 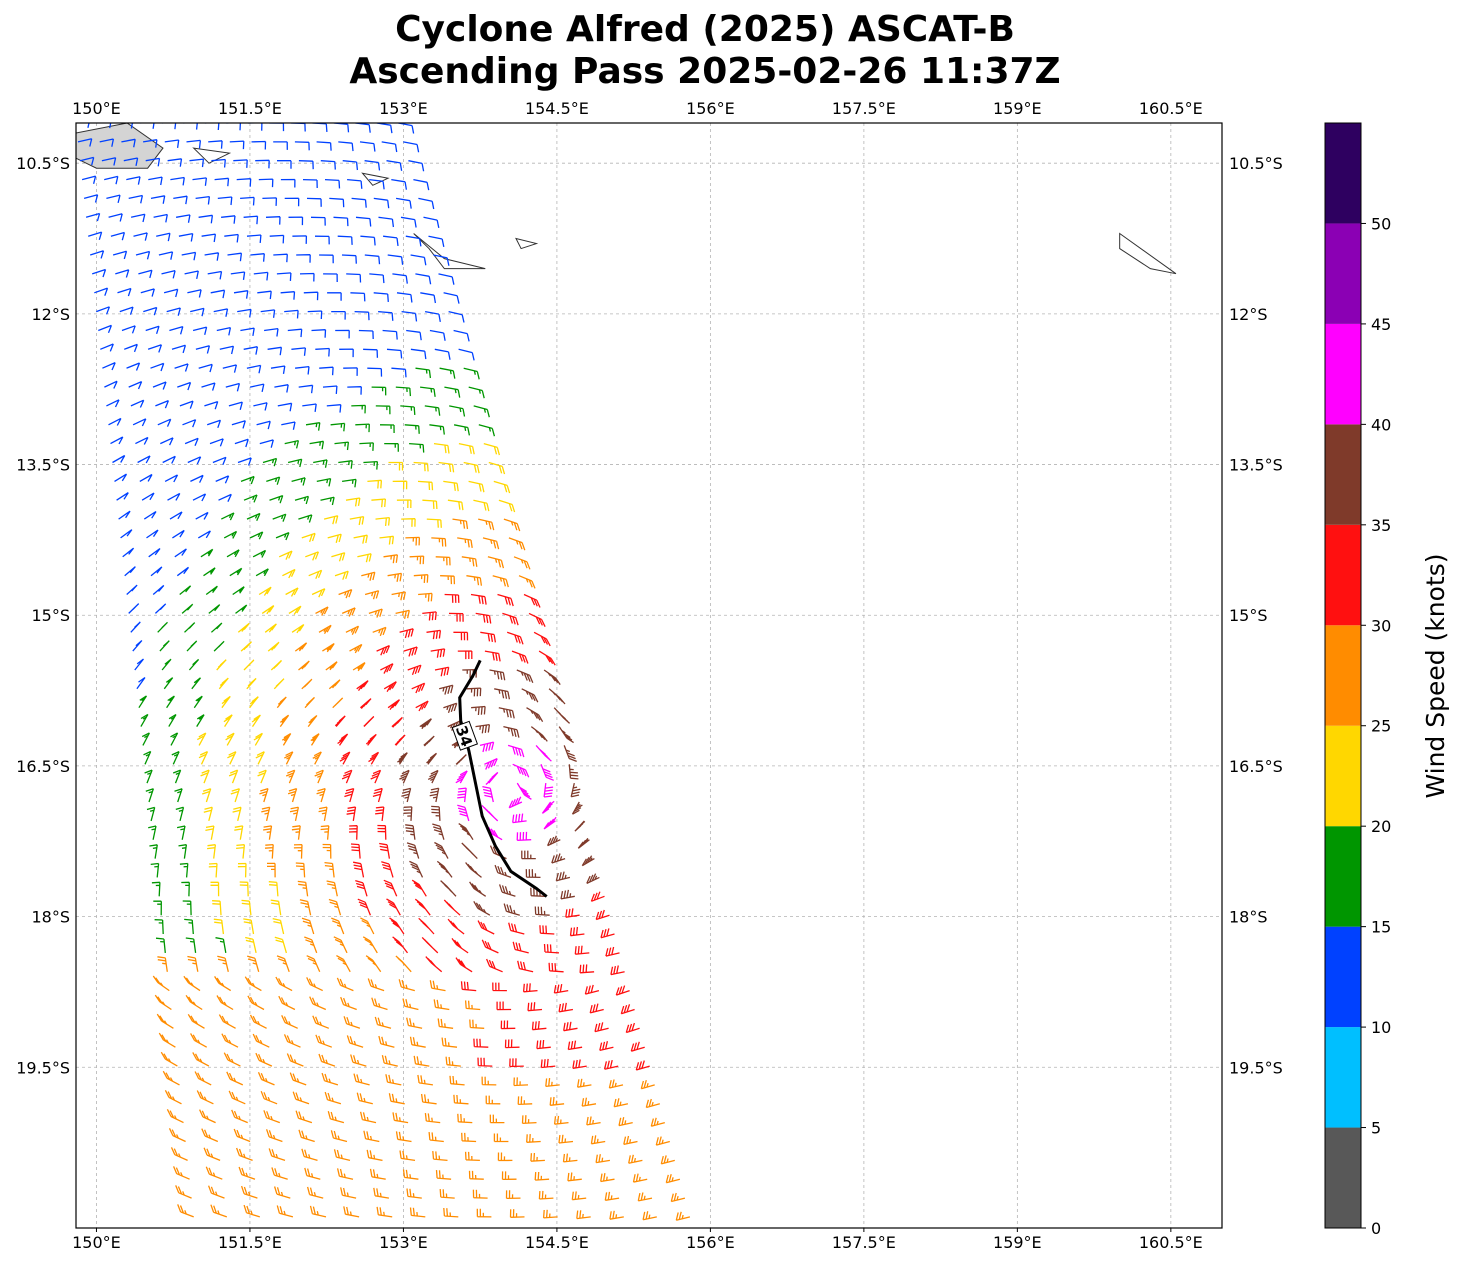 What do you see at coordinates (1381, 625) in the screenshot?
I see `colorbar-tick-label: 30` at bounding box center [1381, 625].